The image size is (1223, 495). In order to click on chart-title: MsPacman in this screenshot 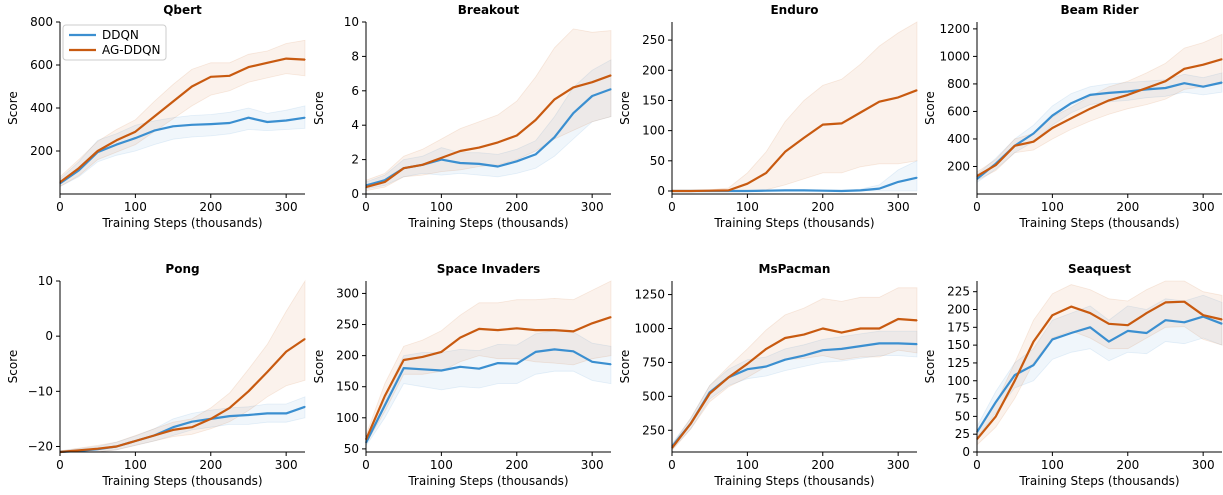, I will do `click(795, 269)`.